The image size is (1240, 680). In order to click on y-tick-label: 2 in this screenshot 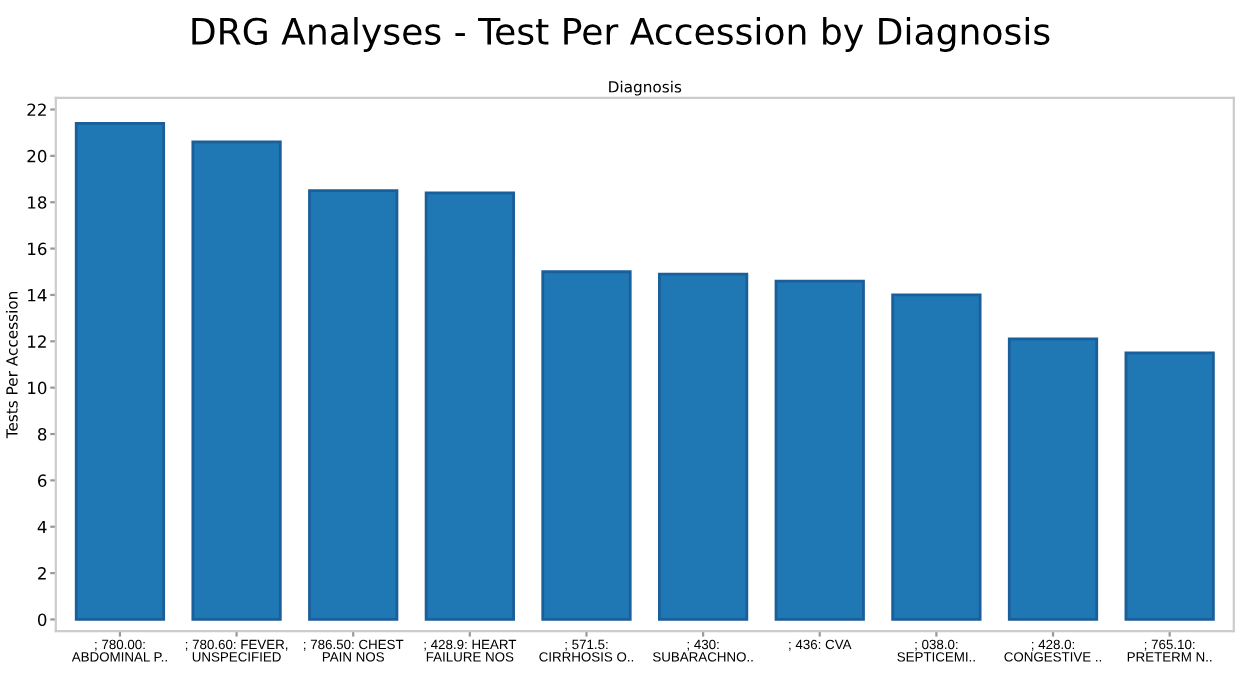, I will do `click(42, 573)`.